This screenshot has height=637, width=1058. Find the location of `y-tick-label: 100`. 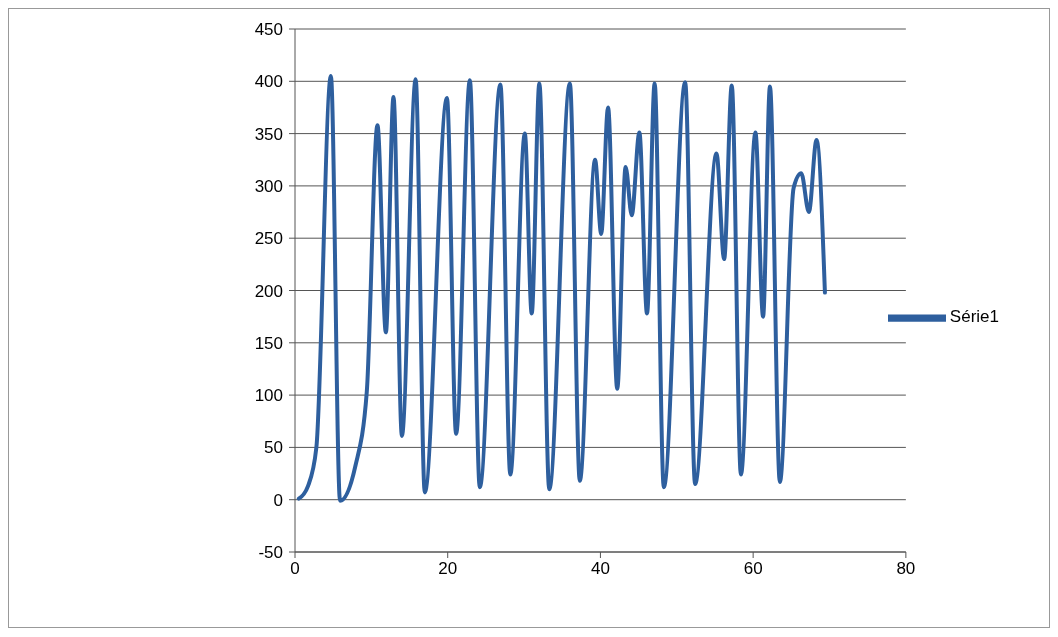

y-tick-label: 100 is located at coordinates (268, 396).